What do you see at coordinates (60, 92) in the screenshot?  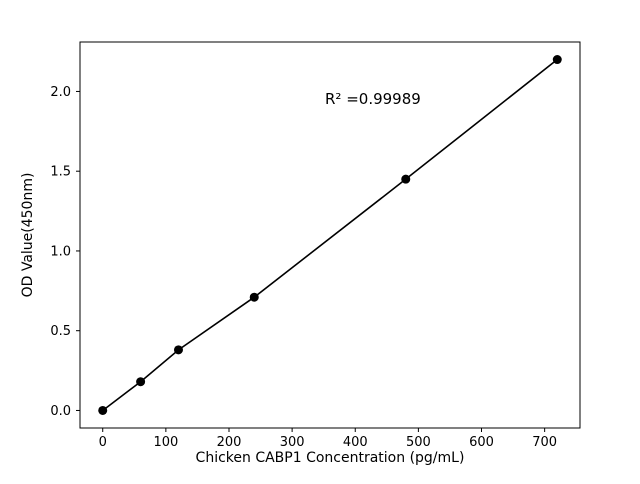 I see `y-tick-label: 2.0` at bounding box center [60, 92].